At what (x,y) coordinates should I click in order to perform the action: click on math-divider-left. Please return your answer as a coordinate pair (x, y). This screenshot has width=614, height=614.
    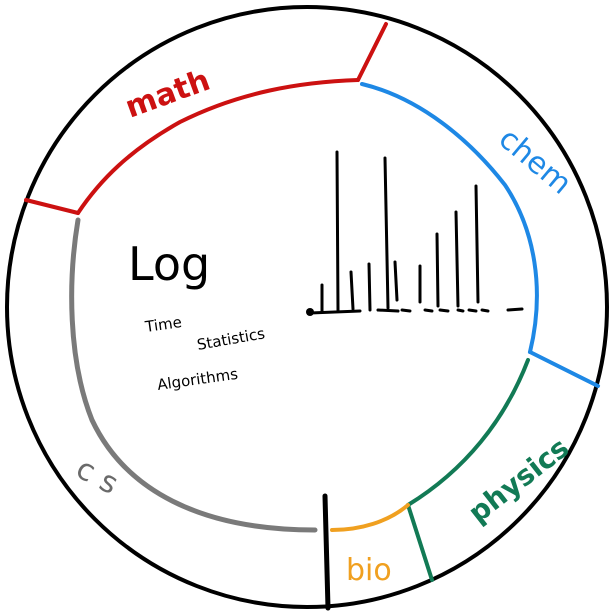
    Looking at the image, I should click on (52, 206).